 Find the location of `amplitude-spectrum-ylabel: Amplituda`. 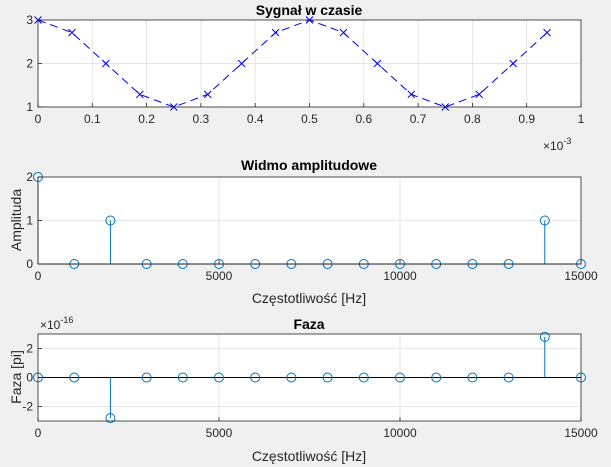

amplitude-spectrum-ylabel: Amplituda is located at coordinates (16, 220).